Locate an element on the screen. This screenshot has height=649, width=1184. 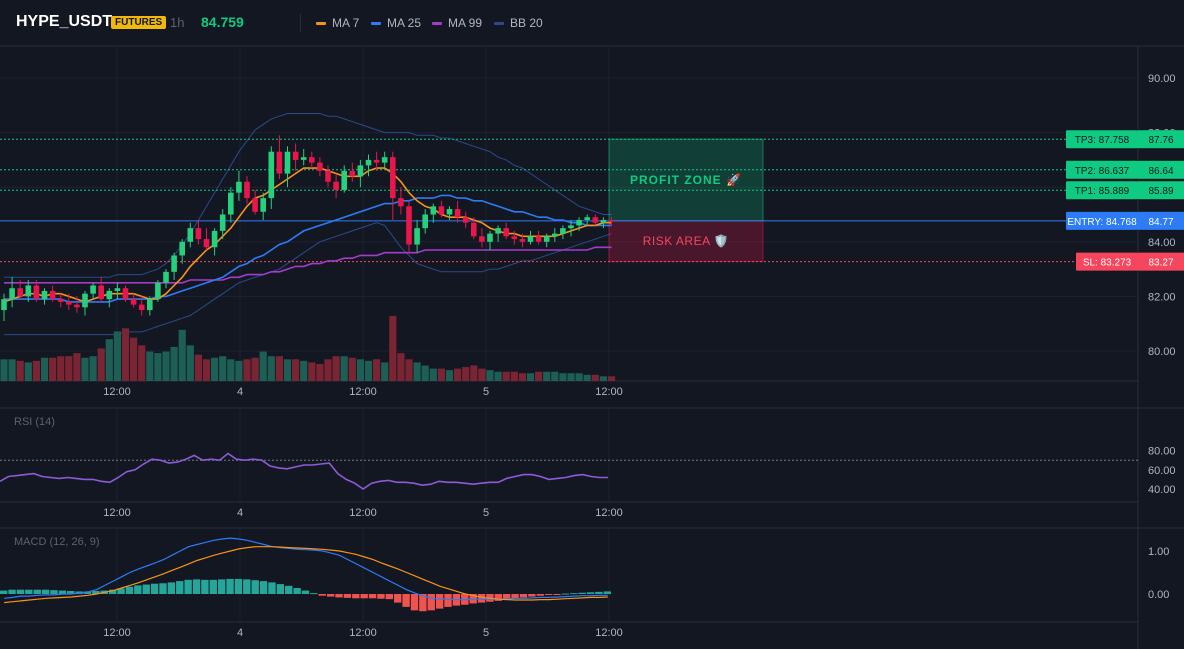
legend-bb20: BB 20 is located at coordinates (518, 23).